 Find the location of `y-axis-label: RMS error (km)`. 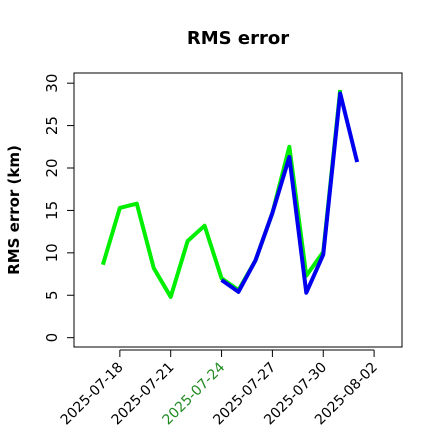

y-axis-label: RMS error (km) is located at coordinates (14, 210).